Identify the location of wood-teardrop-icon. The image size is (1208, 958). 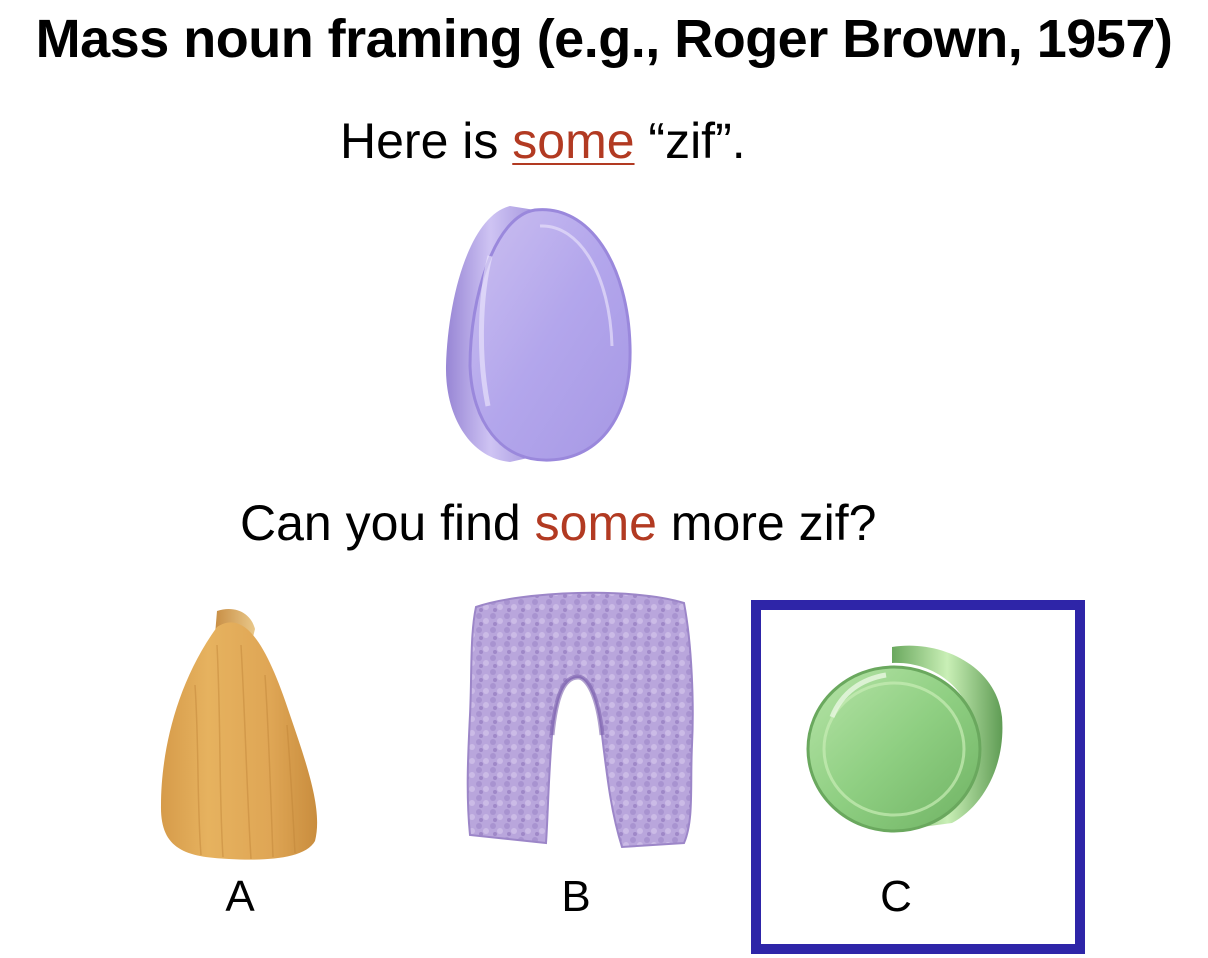
(239, 734).